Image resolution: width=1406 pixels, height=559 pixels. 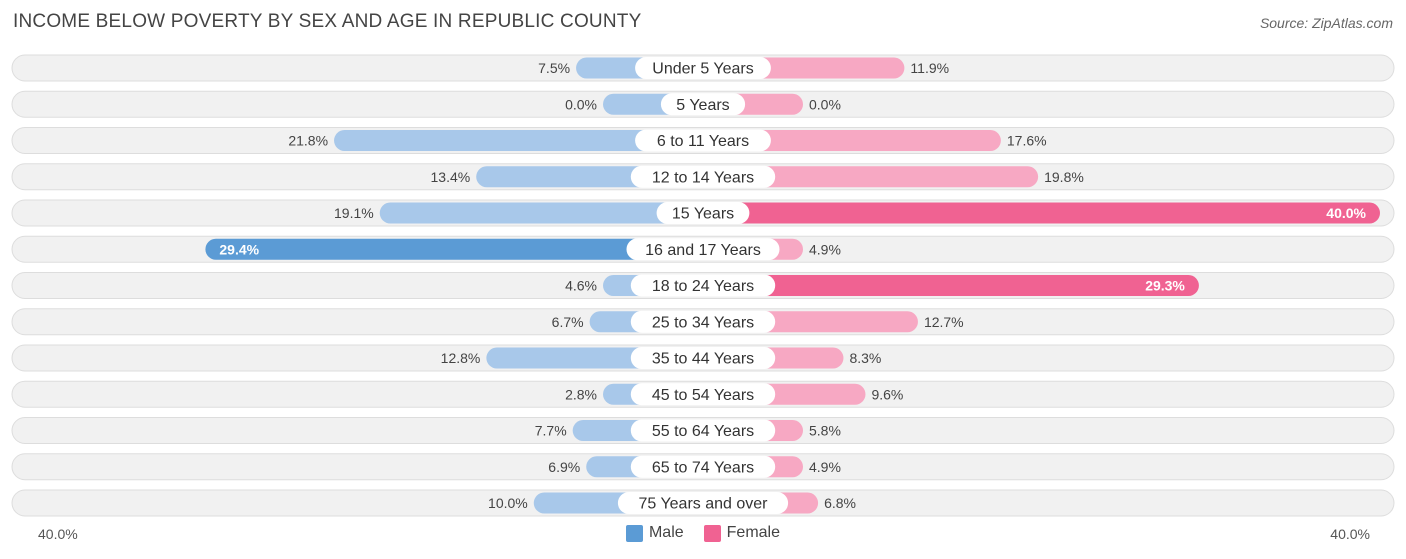 I want to click on category-label: 75 Years and over, so click(x=704, y=504).